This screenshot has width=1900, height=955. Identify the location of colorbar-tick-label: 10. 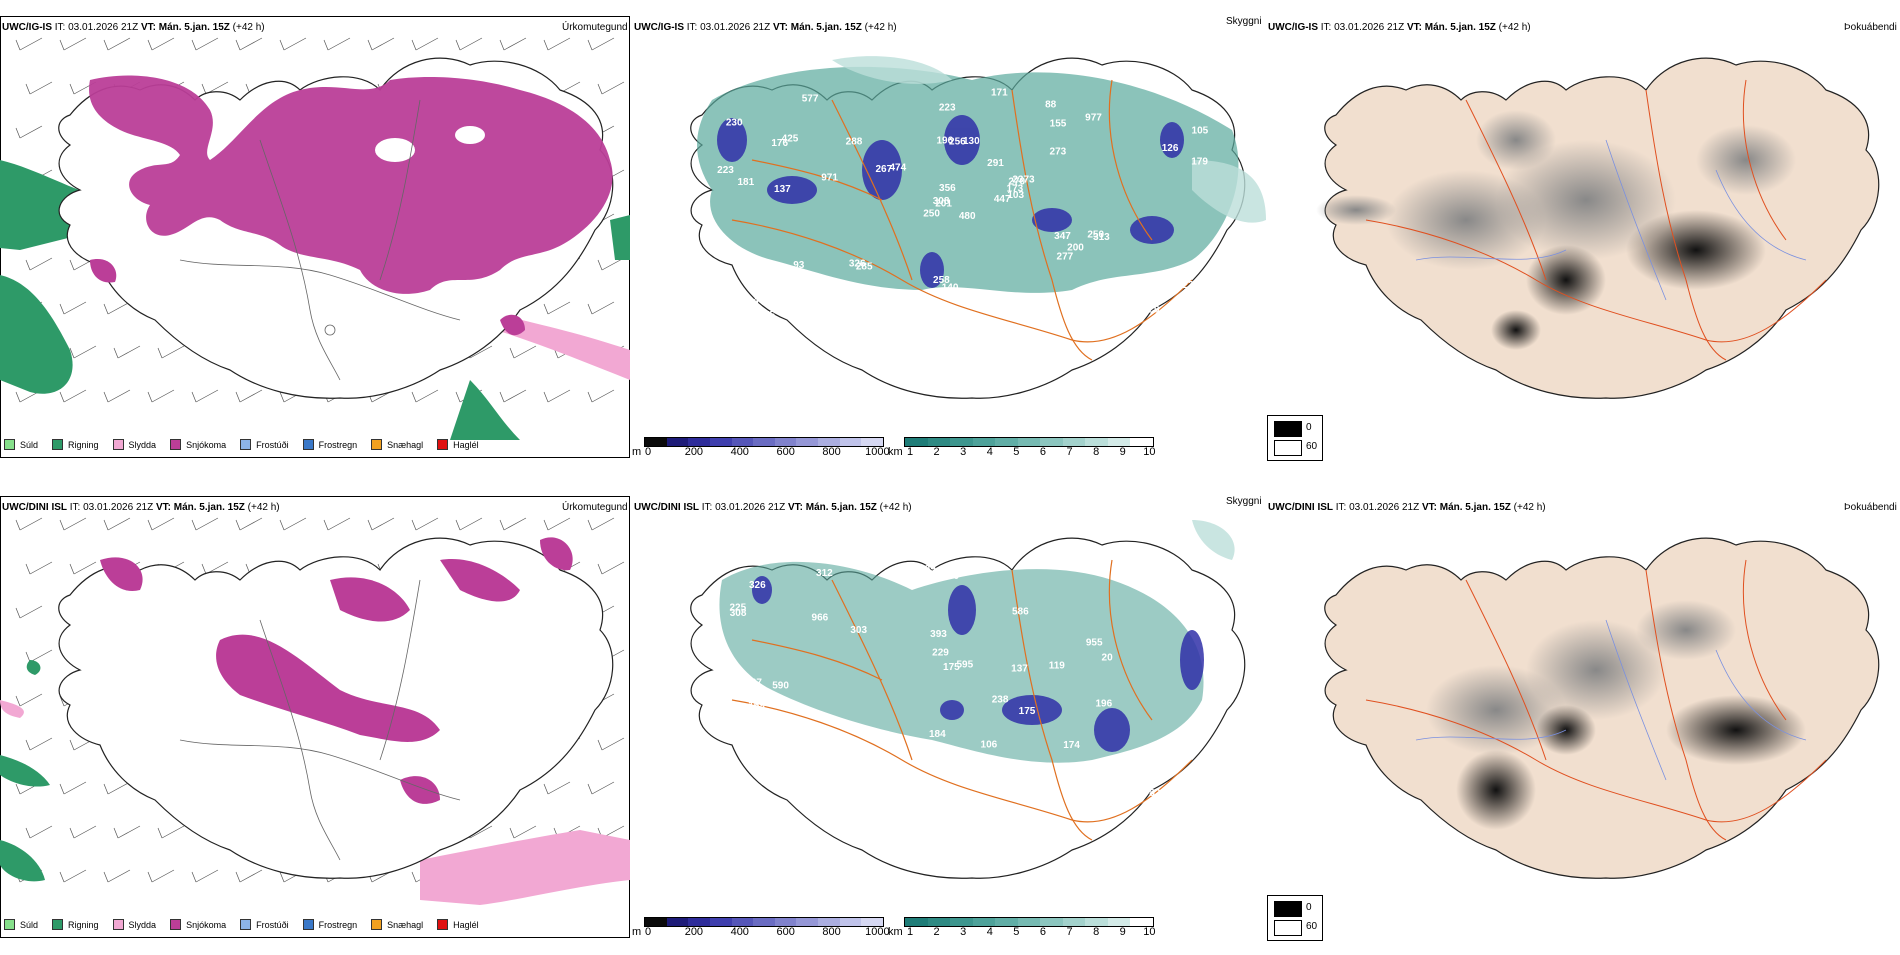
(1149, 932).